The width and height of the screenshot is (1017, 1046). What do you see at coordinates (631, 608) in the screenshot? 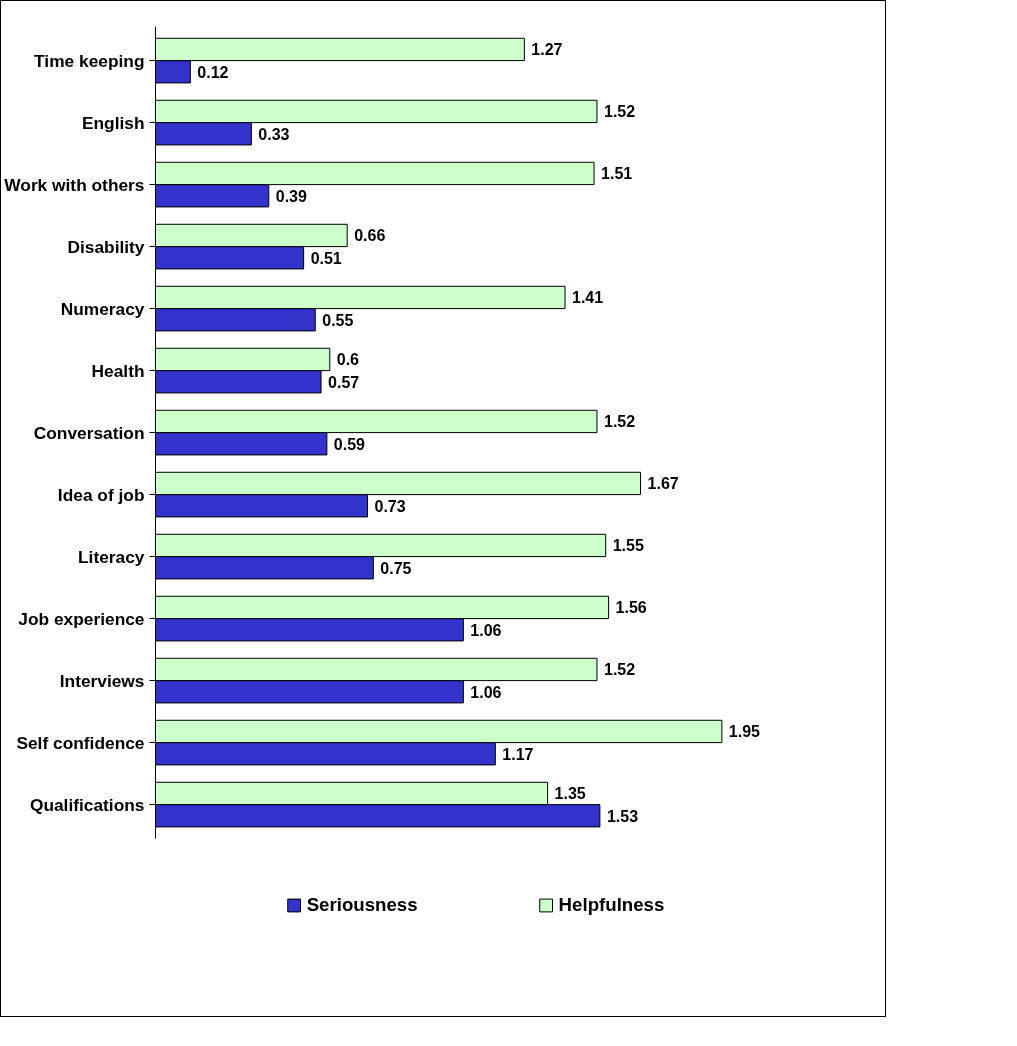
I see `data-label: 1.56` at bounding box center [631, 608].